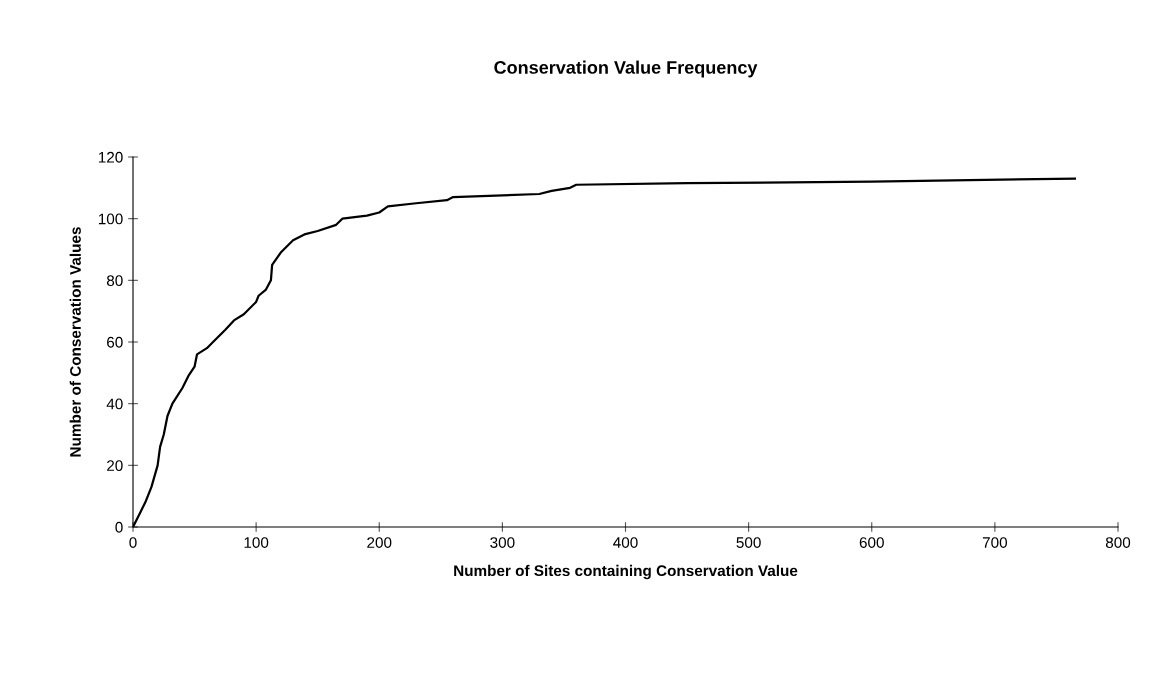  Describe the element at coordinates (625, 542) in the screenshot. I see `x-tick-label: 400` at that location.